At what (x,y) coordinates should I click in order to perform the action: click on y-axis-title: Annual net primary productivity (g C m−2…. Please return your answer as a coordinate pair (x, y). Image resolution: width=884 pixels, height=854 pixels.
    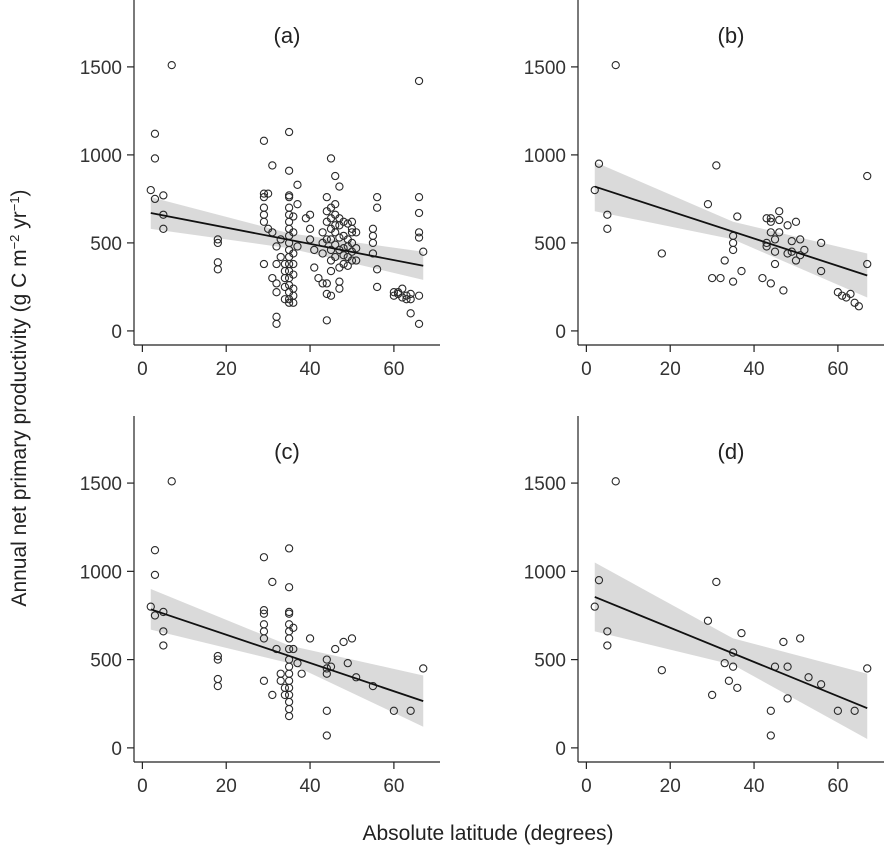
    Looking at the image, I should click on (19, 397).